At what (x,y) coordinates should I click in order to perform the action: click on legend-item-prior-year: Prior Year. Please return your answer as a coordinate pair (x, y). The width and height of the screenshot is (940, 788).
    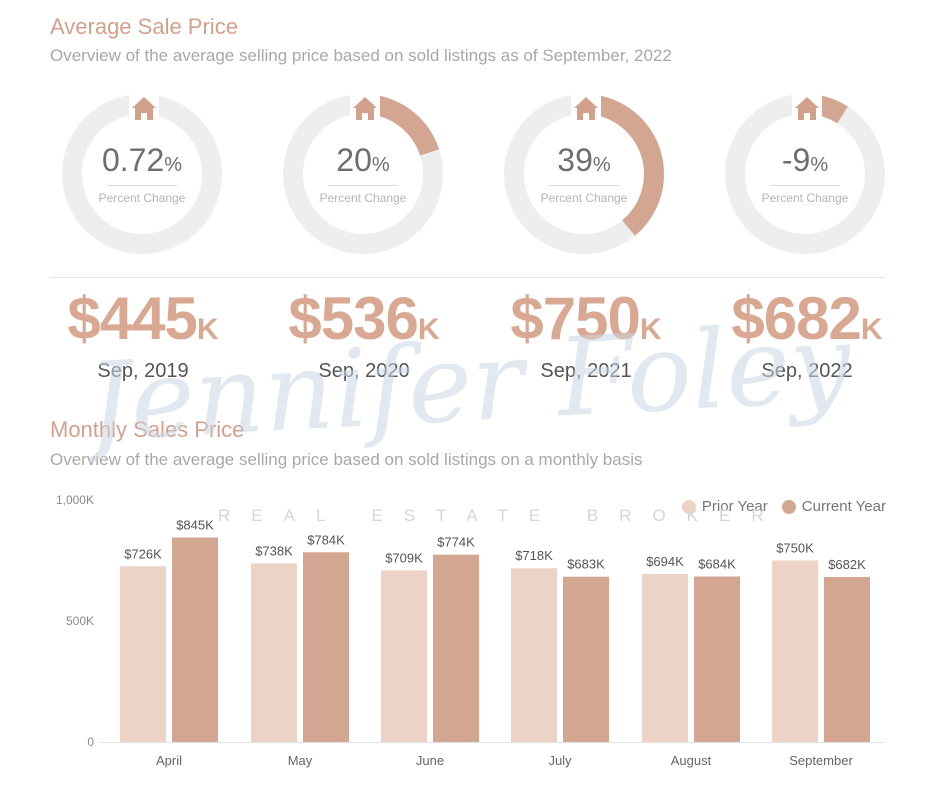
    Looking at the image, I should click on (724, 506).